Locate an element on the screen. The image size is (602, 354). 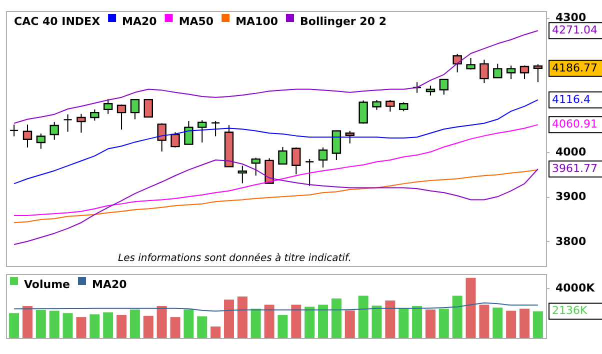
text: 4186.77 is located at coordinates (575, 67).